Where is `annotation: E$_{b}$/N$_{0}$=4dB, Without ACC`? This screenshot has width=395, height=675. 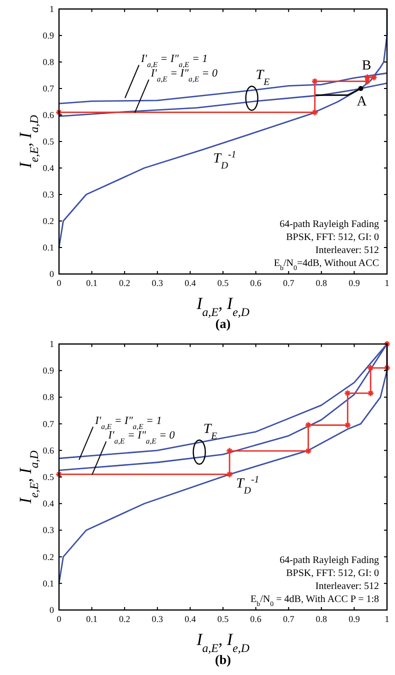
annotation: E$_{b}$/N$_{0}$=4dB, Without ACC is located at coordinates (327, 265).